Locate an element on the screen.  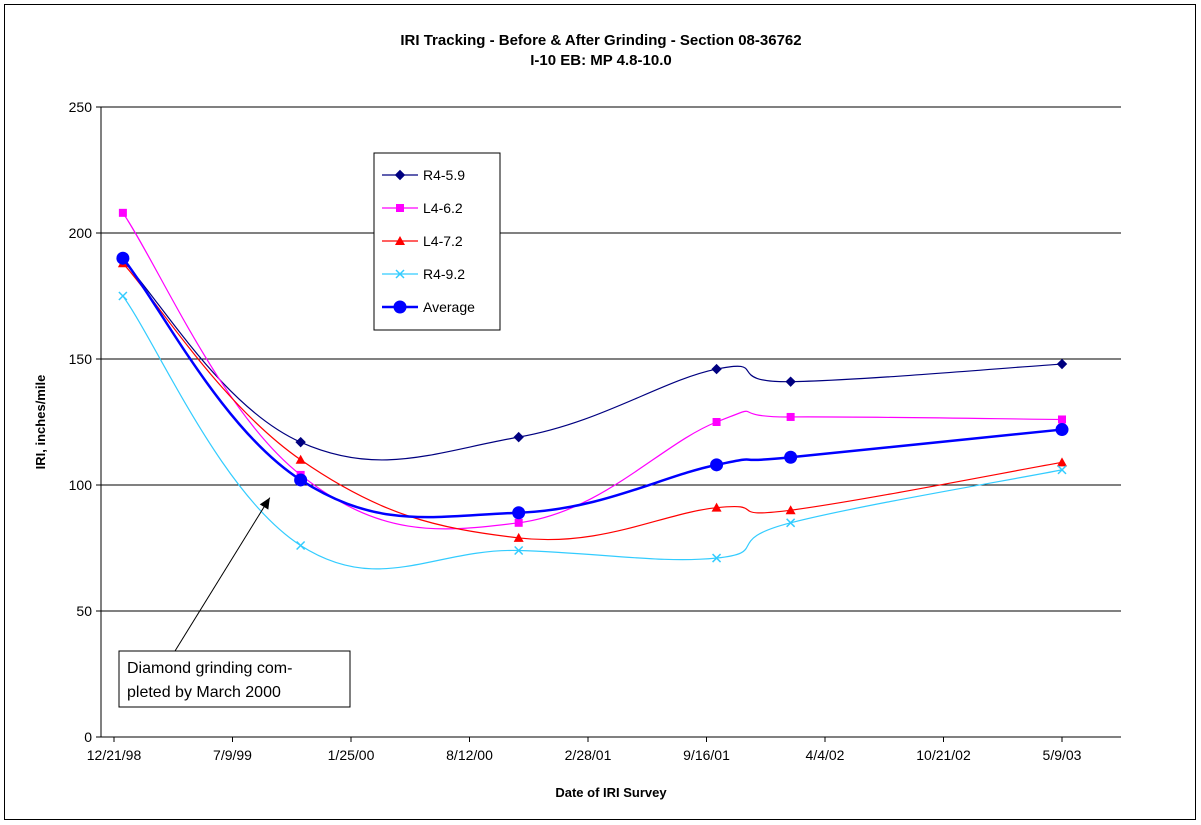
x-tick-label: 2/28/01 is located at coordinates (588, 755).